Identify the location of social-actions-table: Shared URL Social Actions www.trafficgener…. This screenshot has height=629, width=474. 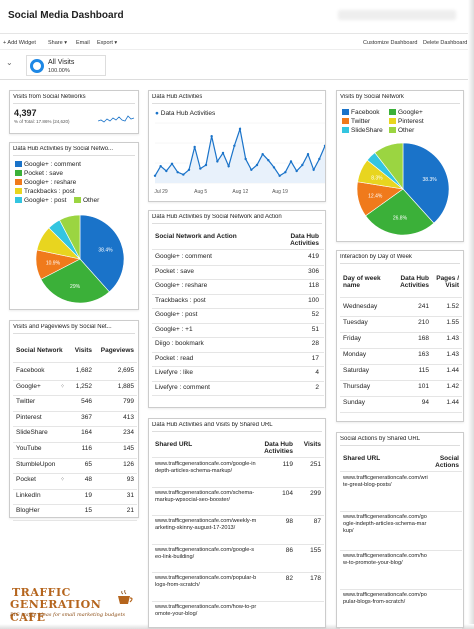
(401, 531).